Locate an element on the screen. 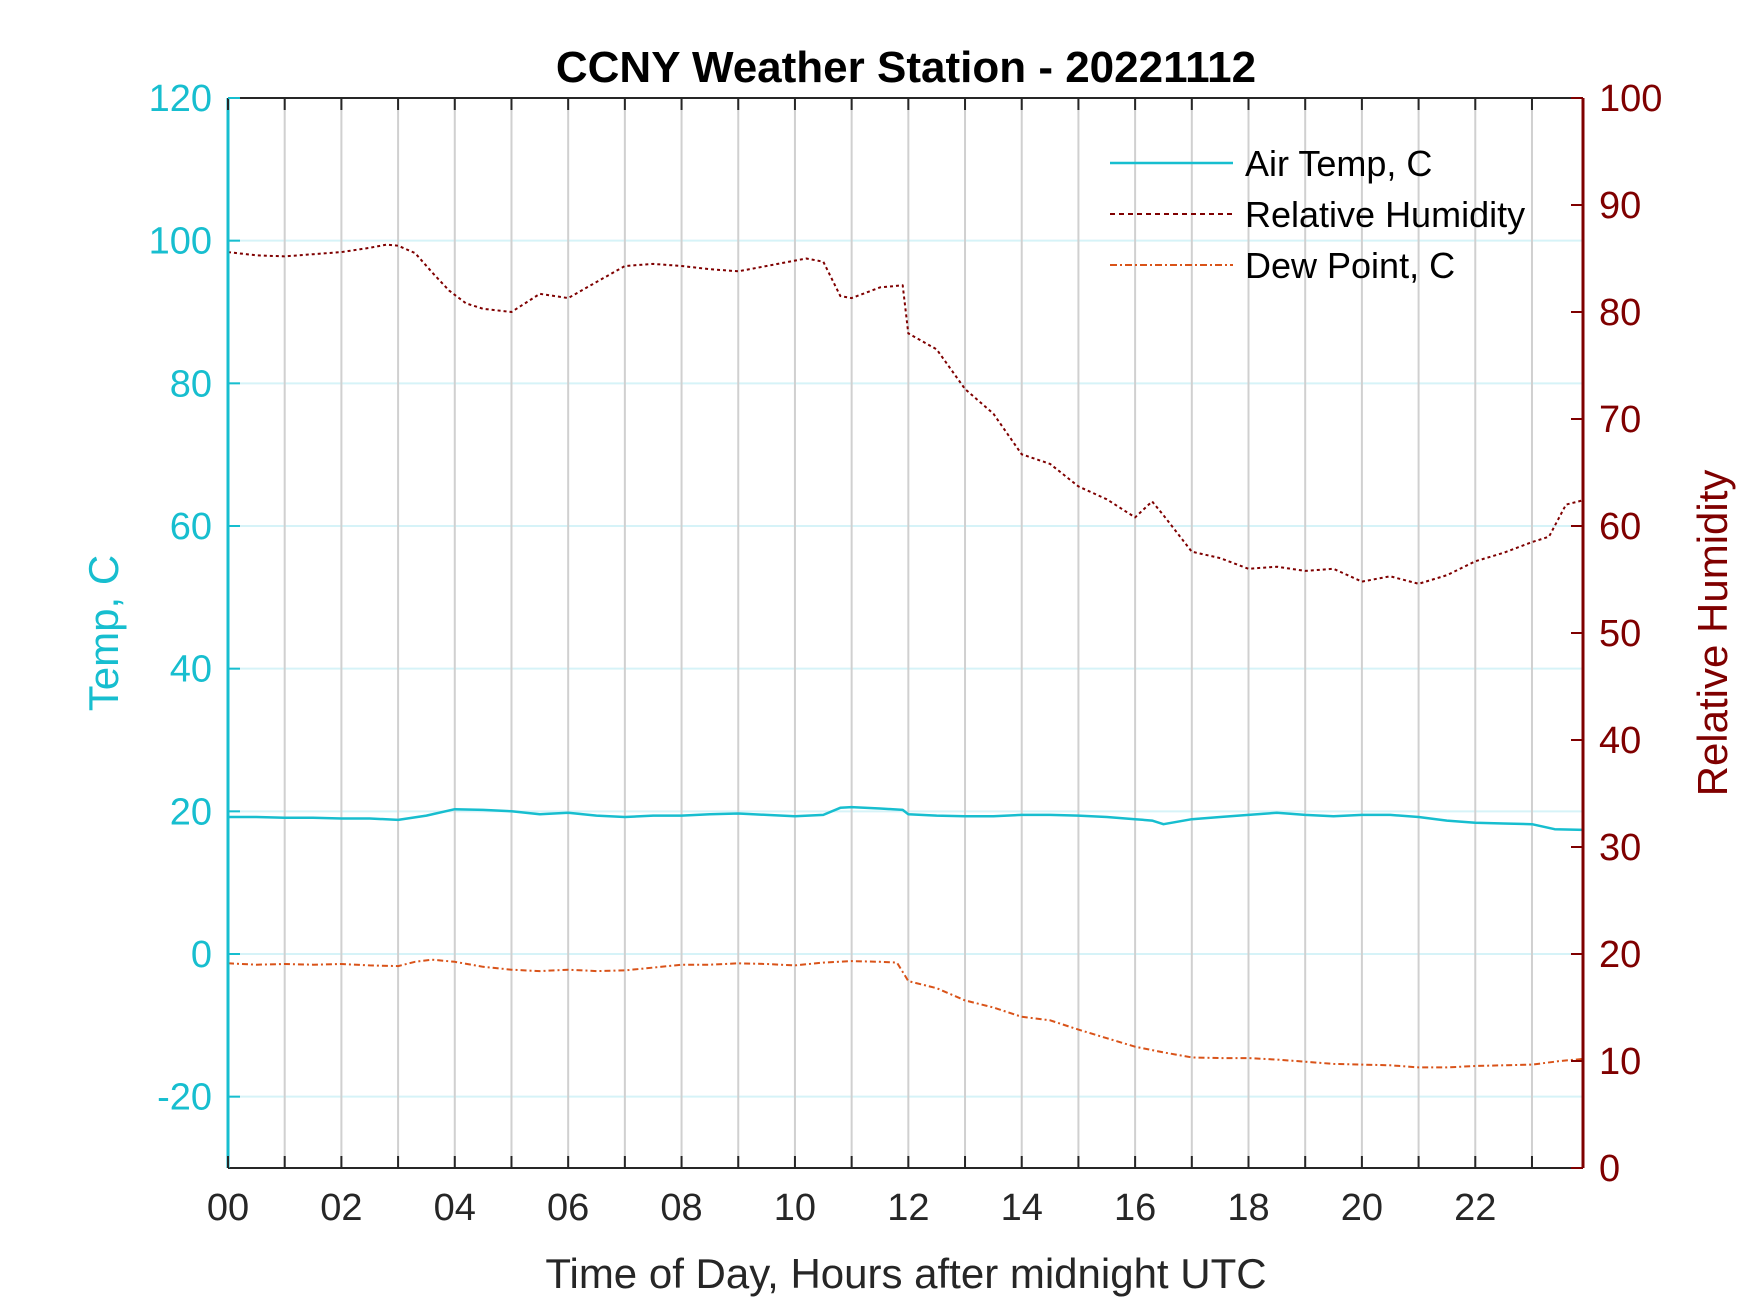 The image size is (1750, 1313). y-right-tick-label: 40 is located at coordinates (1620, 741).